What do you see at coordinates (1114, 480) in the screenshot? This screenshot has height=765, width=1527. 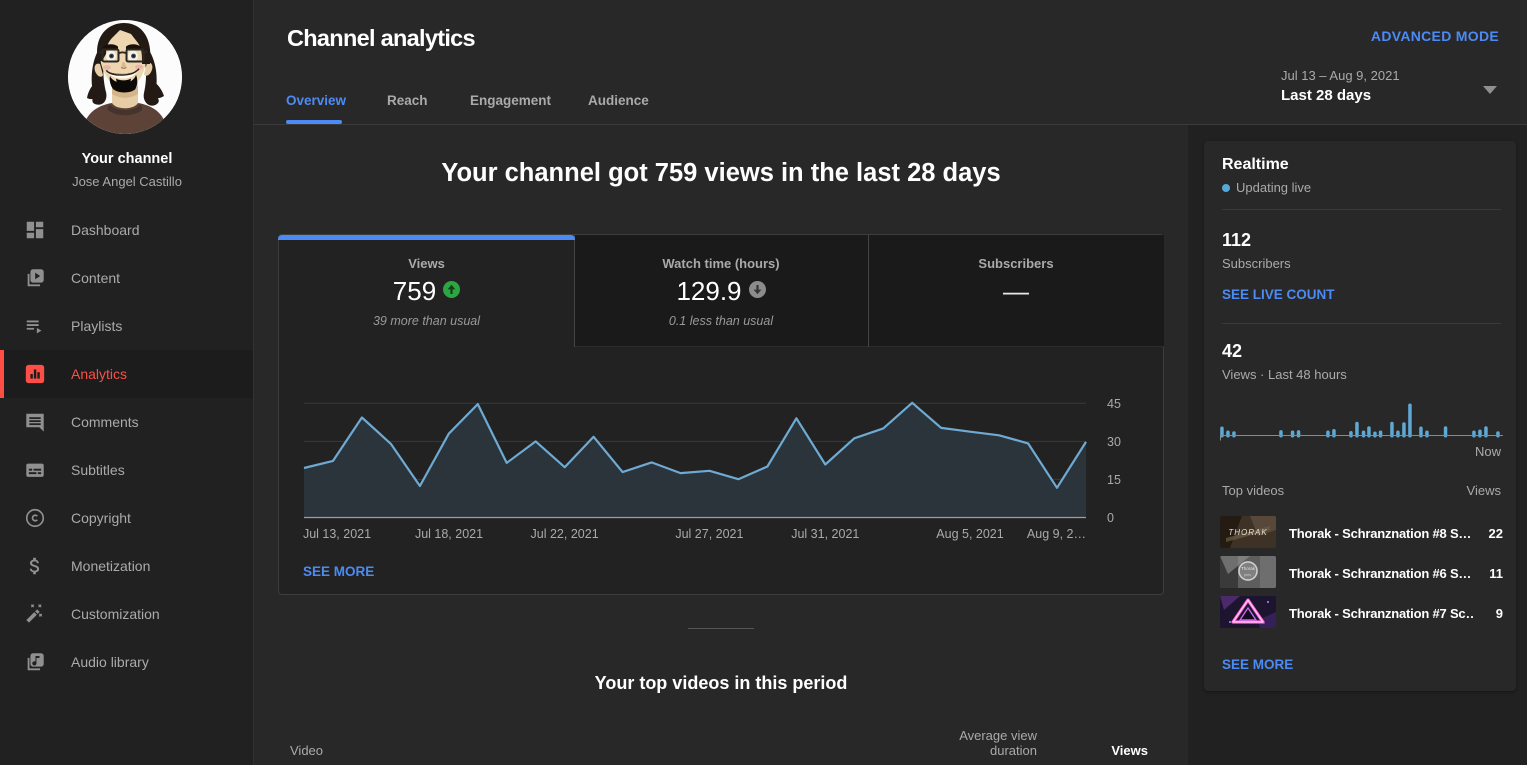 I see `svg-text: 15` at bounding box center [1114, 480].